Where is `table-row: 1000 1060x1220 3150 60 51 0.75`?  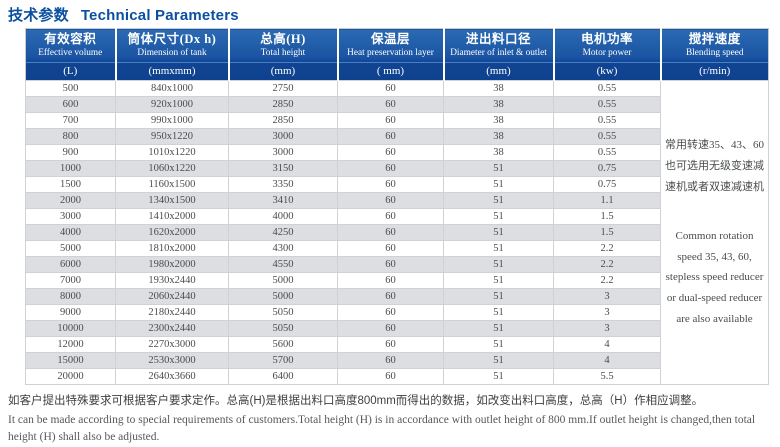
table-row: 1000 1060x1220 3150 60 51 0.75 is located at coordinates (397, 168).